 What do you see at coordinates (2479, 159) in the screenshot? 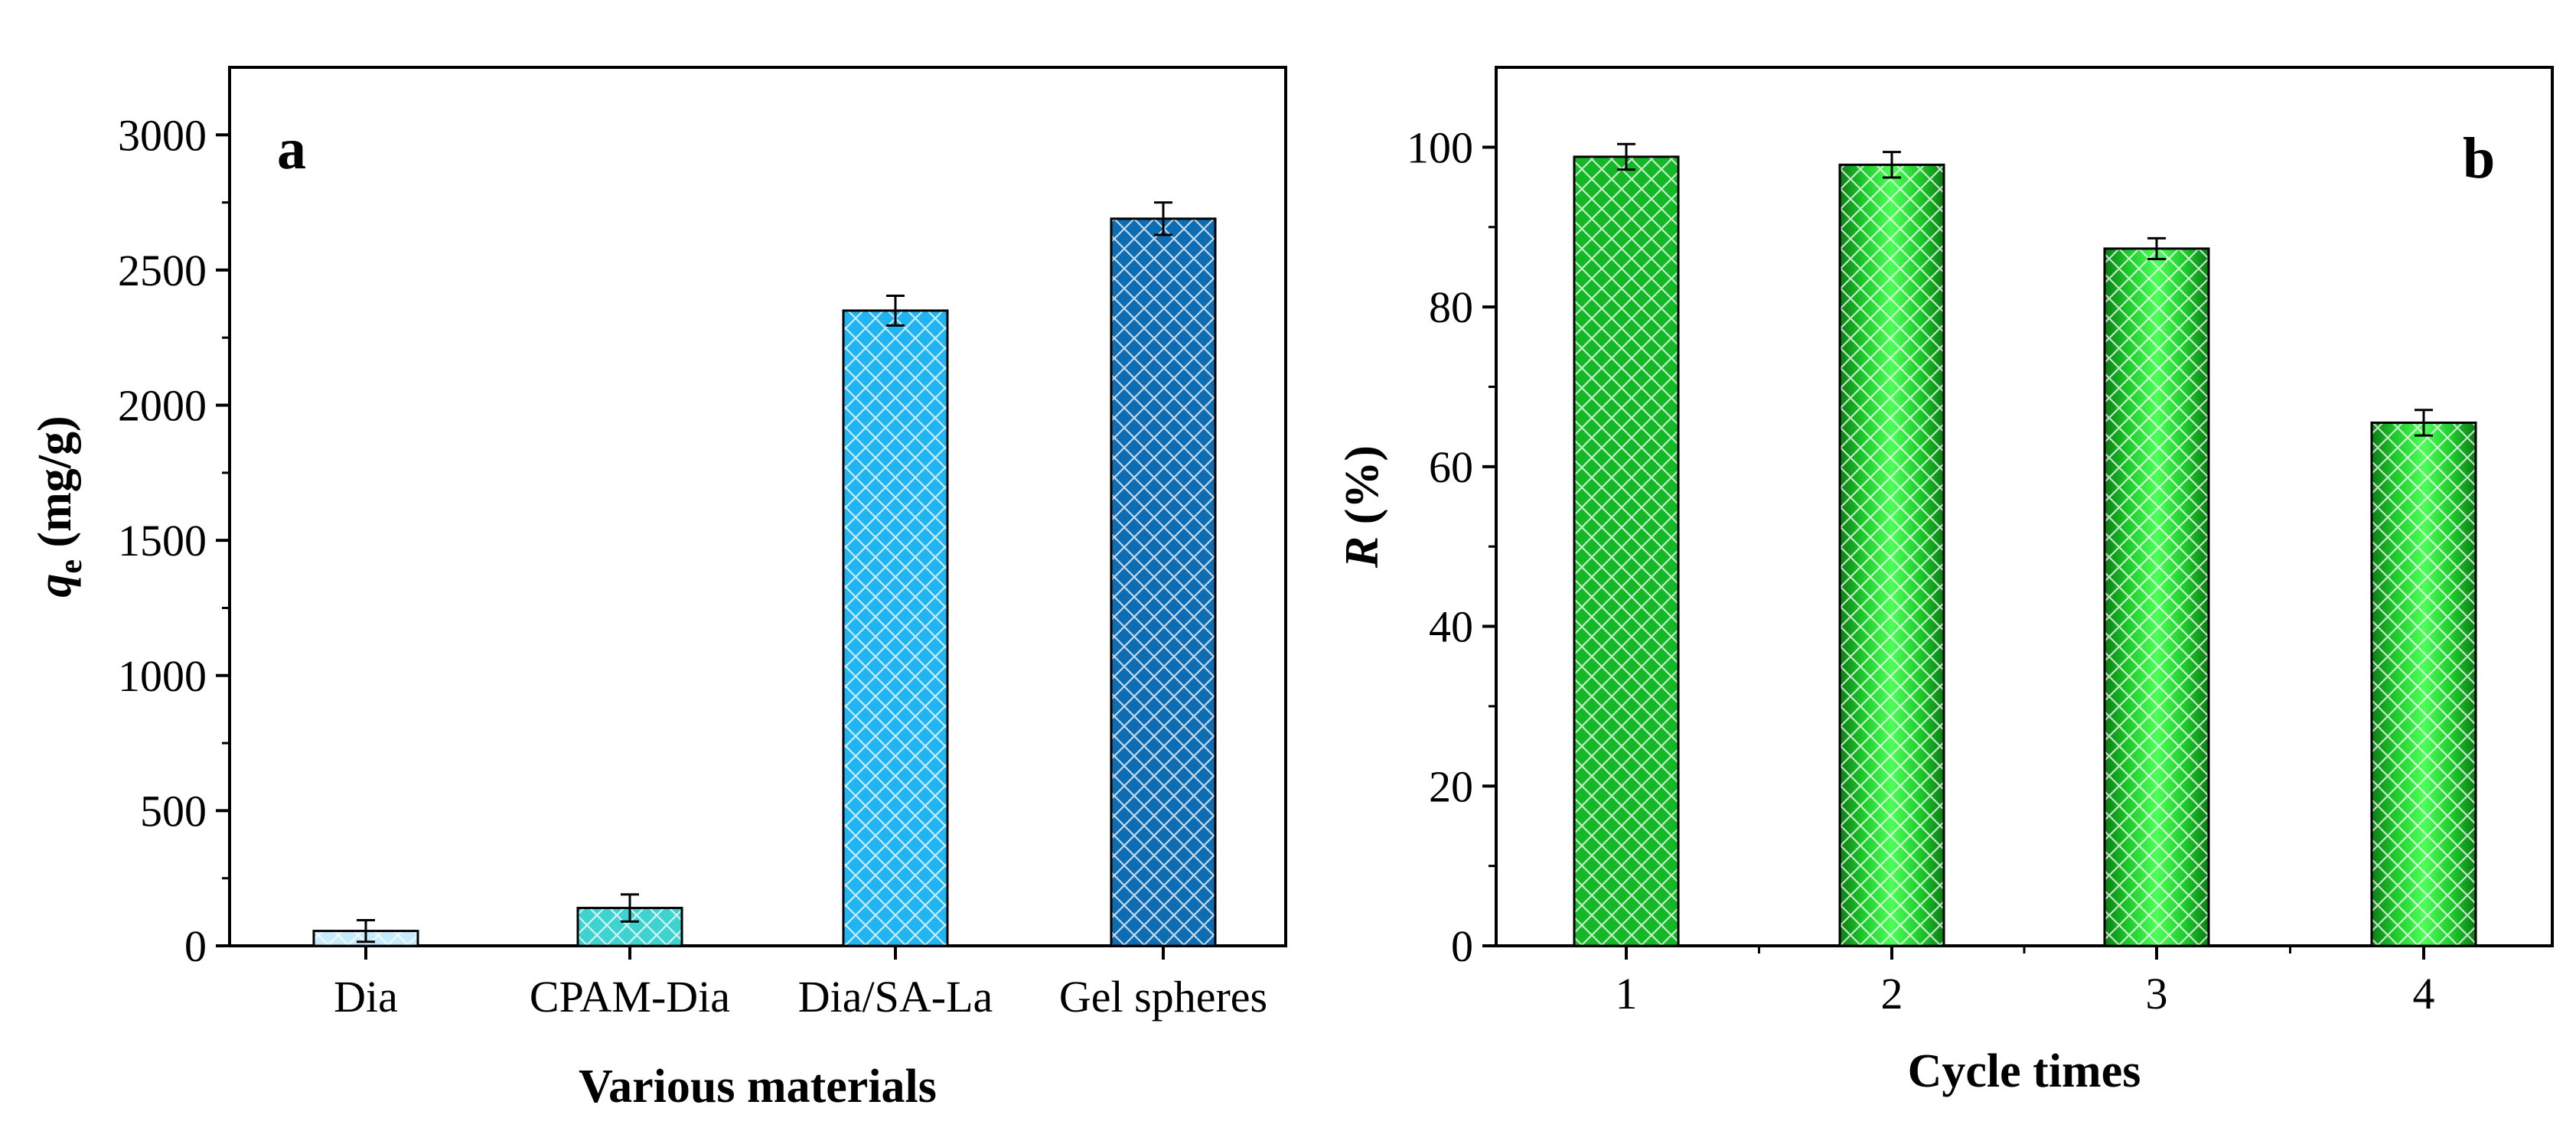
I see `panel-b-letter: b` at bounding box center [2479, 159].